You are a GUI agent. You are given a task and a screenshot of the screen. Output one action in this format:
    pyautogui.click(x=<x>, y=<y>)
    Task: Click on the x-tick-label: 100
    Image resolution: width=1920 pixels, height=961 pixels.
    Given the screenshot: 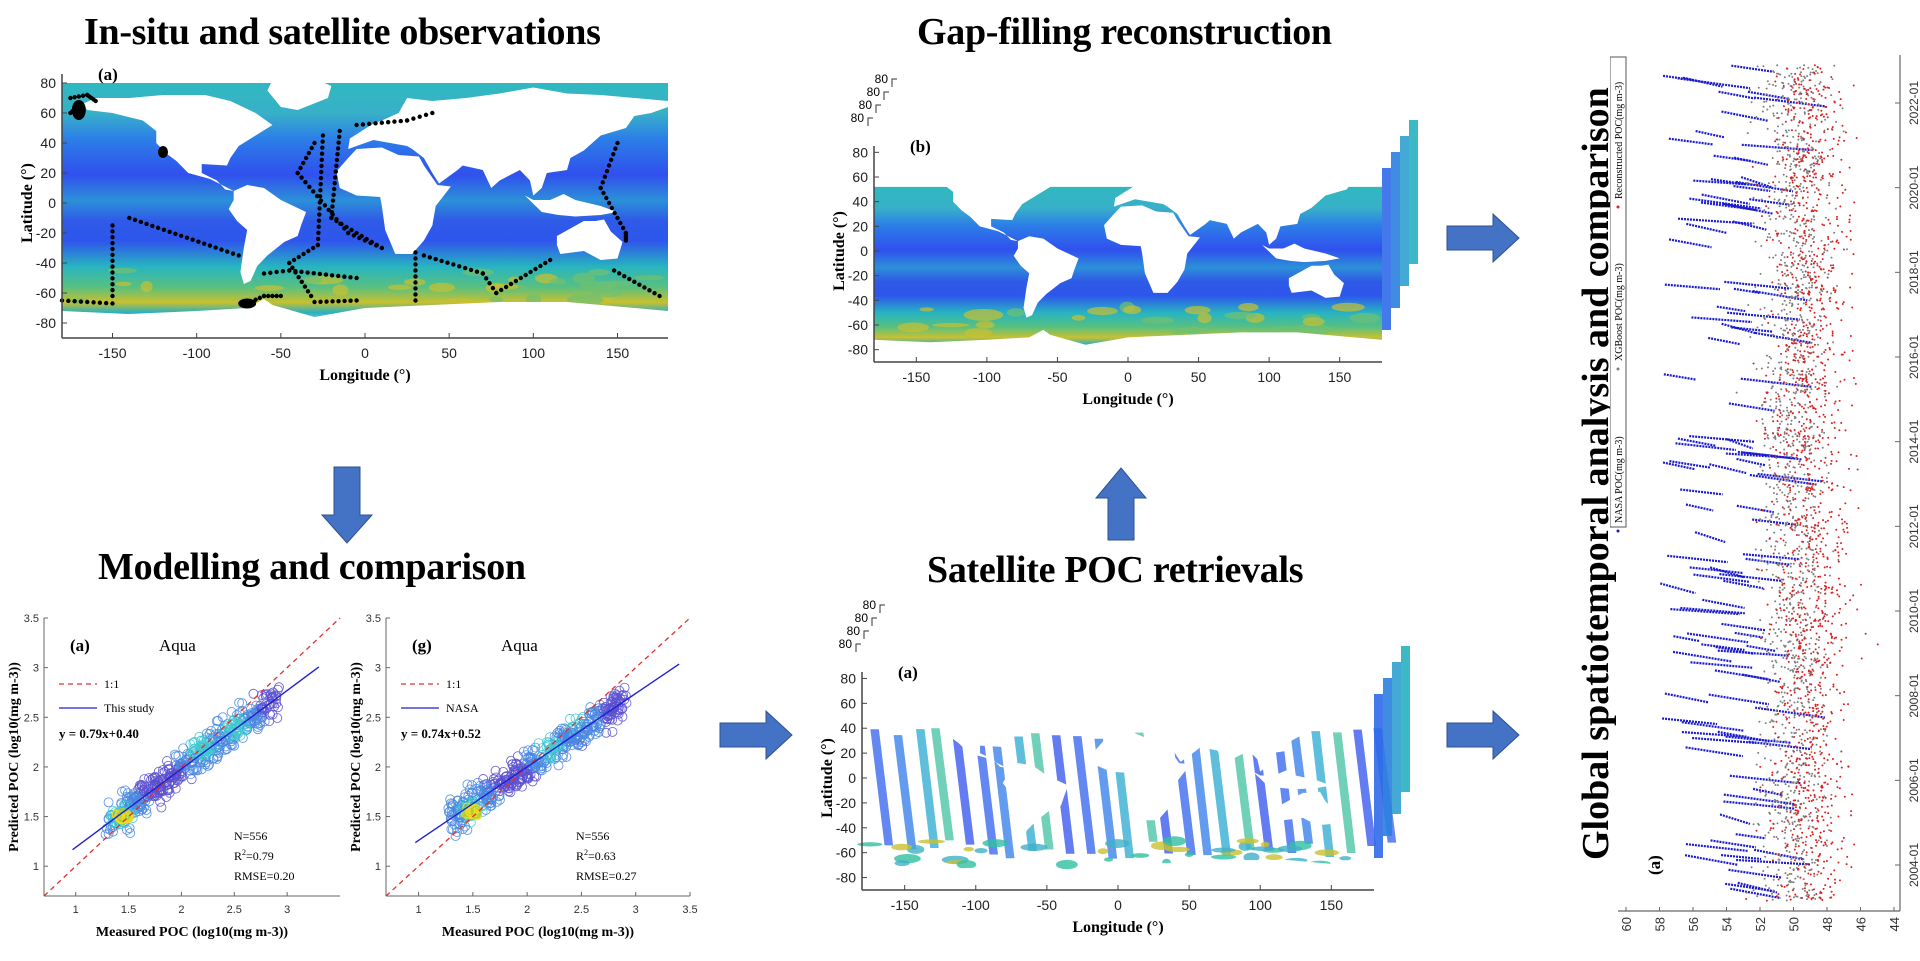 What is the action you would take?
    pyautogui.click(x=1269, y=377)
    